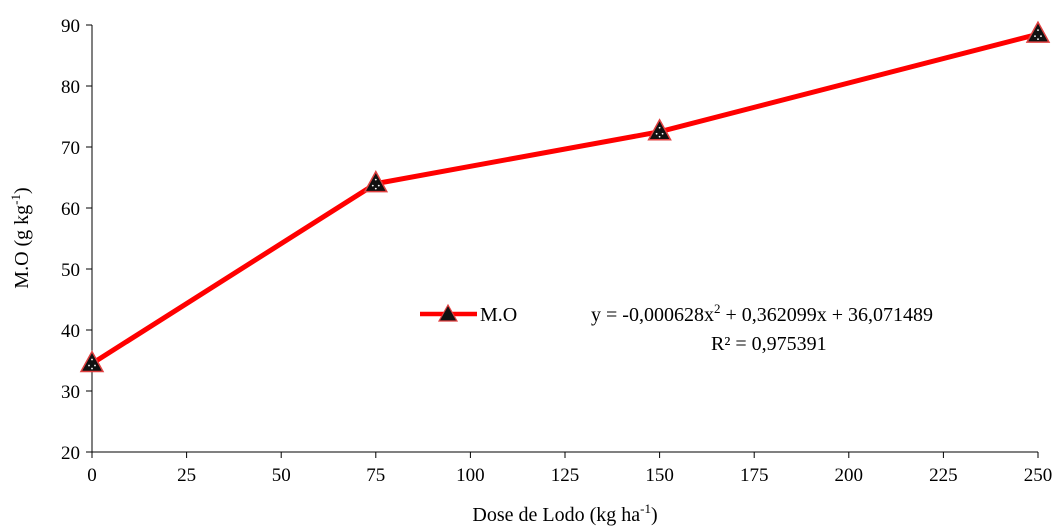  I want to click on legend-marker, so click(448, 312).